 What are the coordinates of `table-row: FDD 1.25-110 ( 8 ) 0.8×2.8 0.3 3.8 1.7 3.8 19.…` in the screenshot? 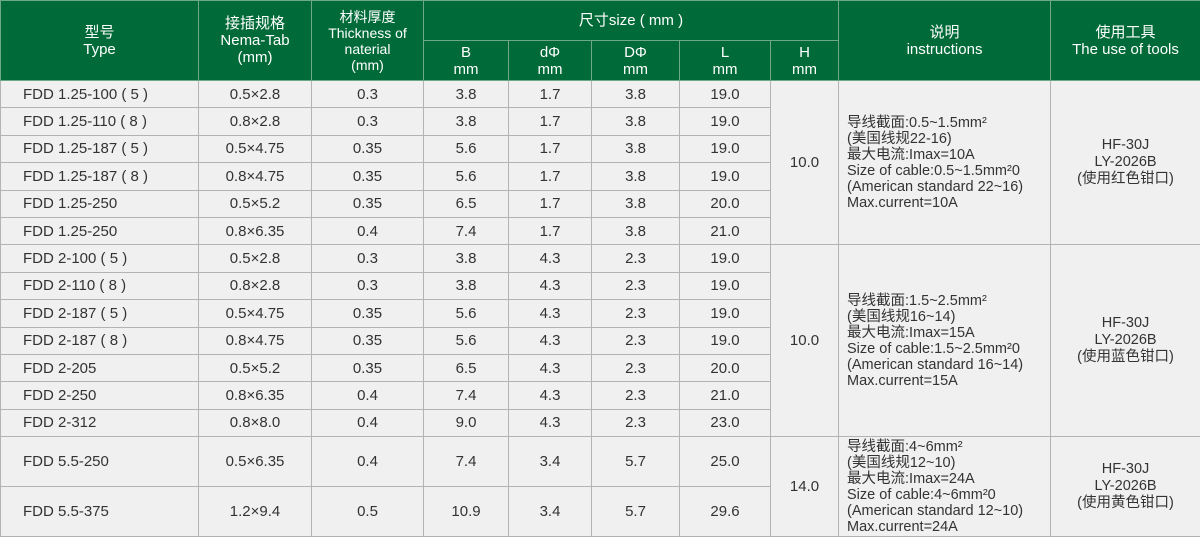 It's located at (600, 121).